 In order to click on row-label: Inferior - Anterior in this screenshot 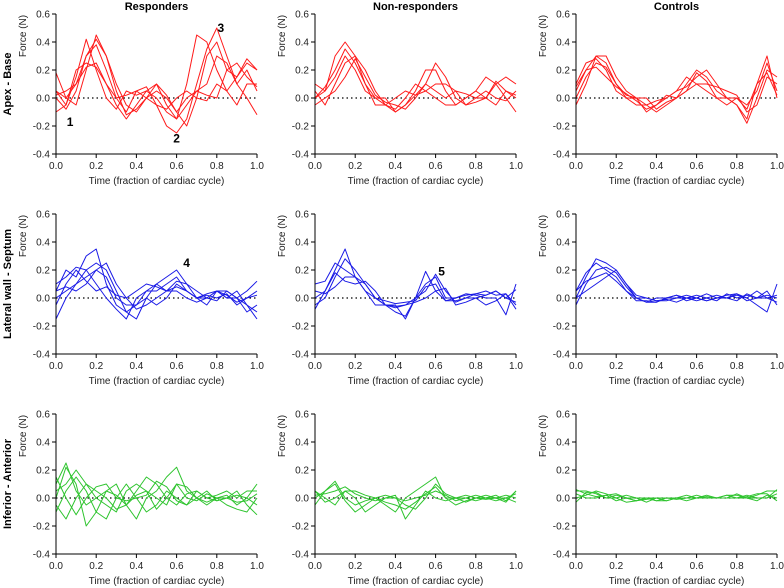, I will do `click(8, 483)`.